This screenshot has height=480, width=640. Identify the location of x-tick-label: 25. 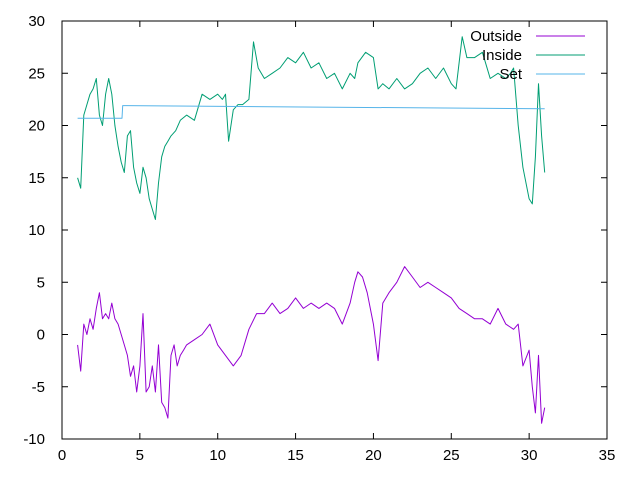
(451, 455).